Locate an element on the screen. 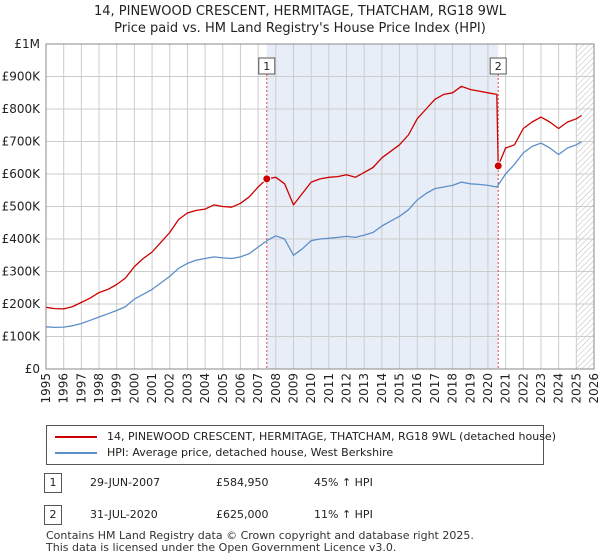 The image size is (600, 560). y-tick-label: £900K is located at coordinates (22, 77).